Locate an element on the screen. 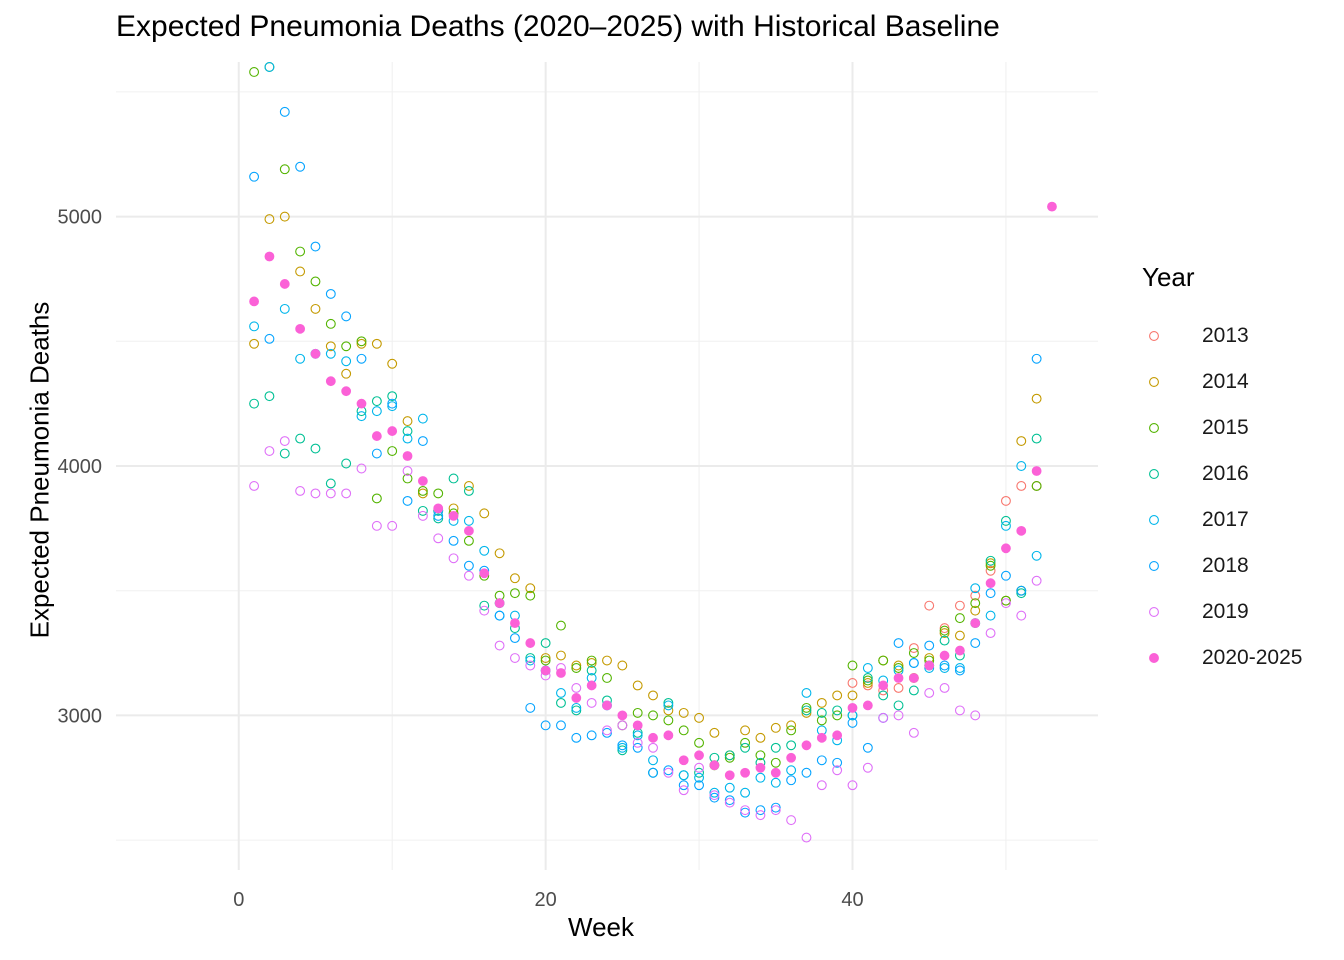 This screenshot has width=1344, height=960. x-tick-label: 0 is located at coordinates (238, 900).